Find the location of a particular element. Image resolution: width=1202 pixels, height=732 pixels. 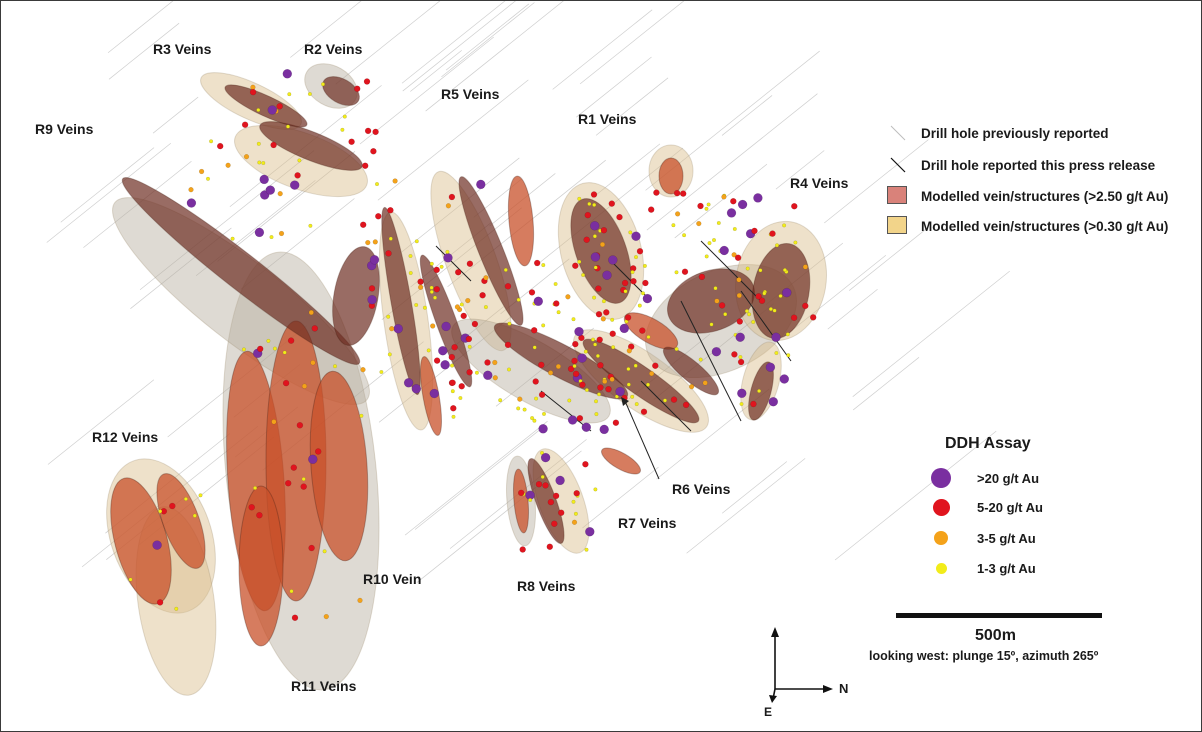

assay-label: 3-5 g/t Au is located at coordinates (1006, 538).